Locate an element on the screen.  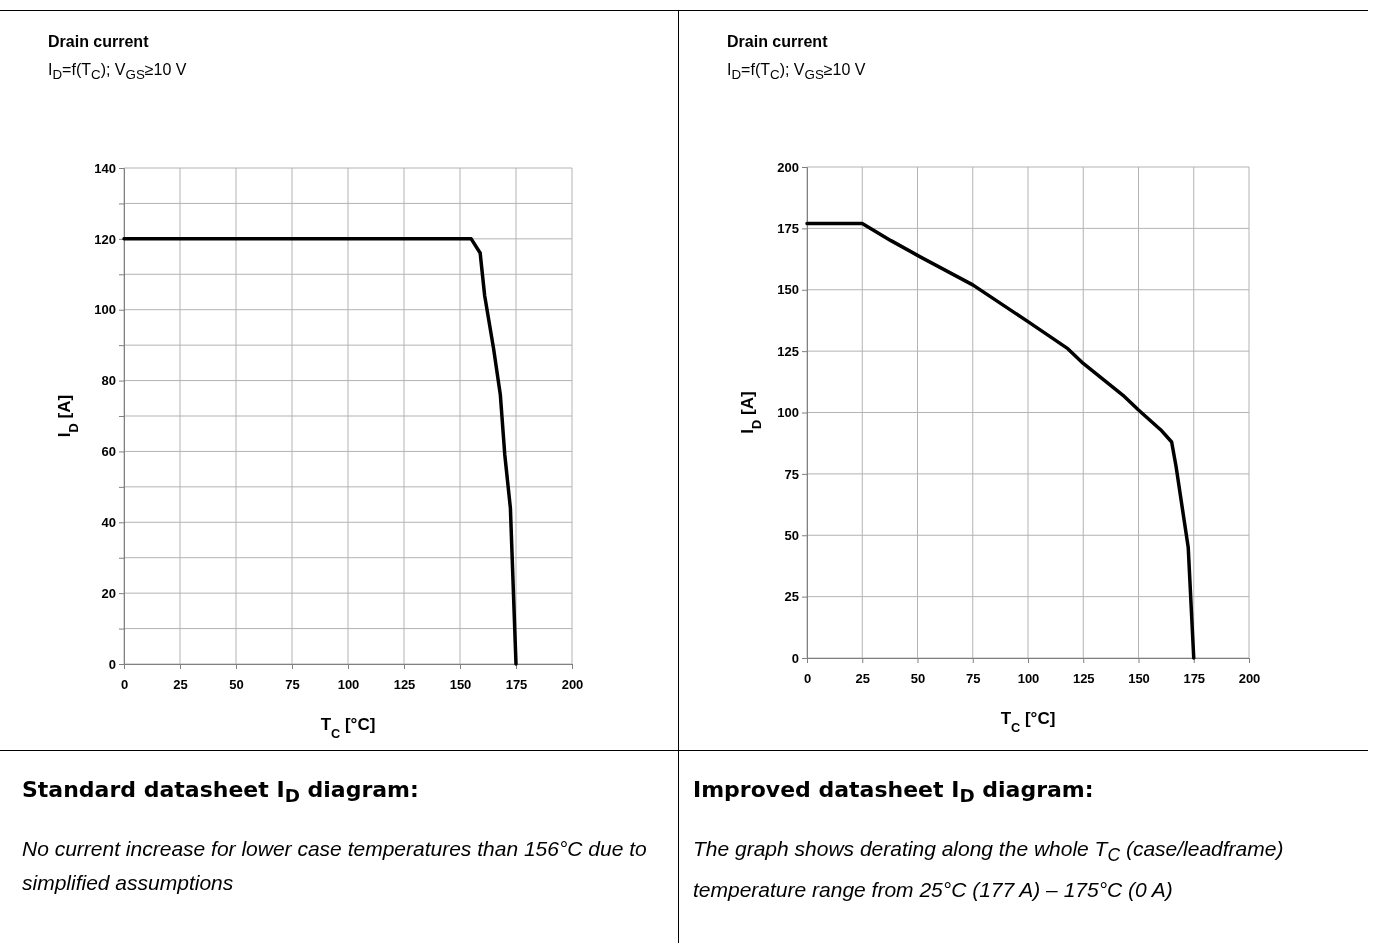
y-tick-label: 175 is located at coordinates (788, 229).